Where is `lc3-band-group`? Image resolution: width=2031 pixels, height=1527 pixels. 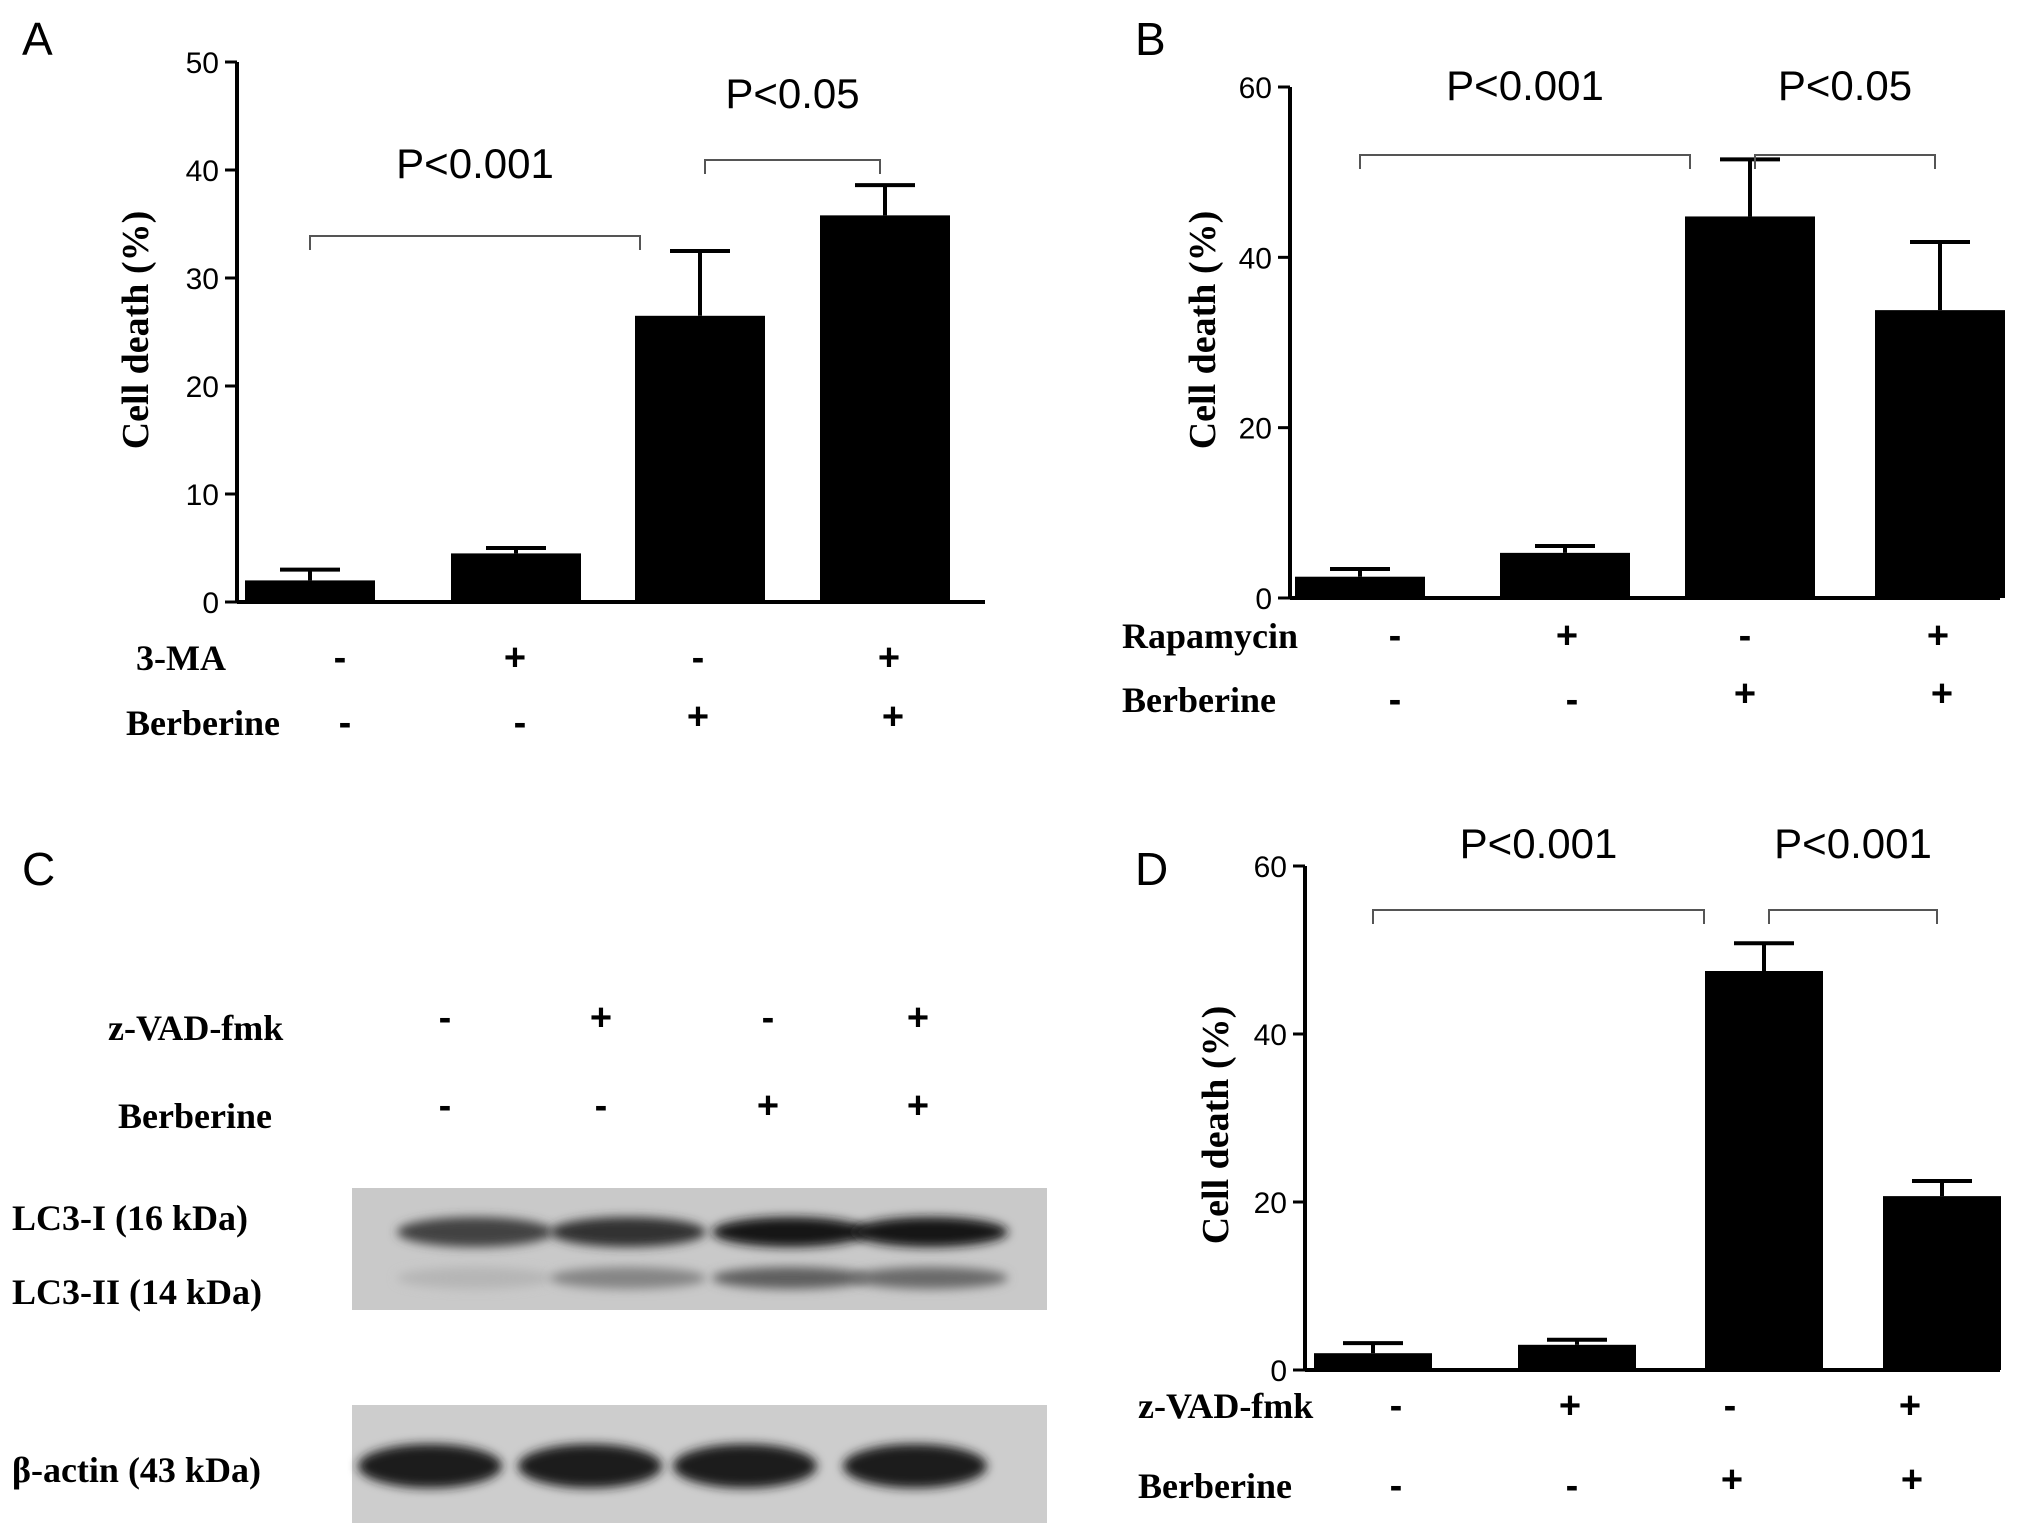
lc3-band-group is located at coordinates (702, 1253).